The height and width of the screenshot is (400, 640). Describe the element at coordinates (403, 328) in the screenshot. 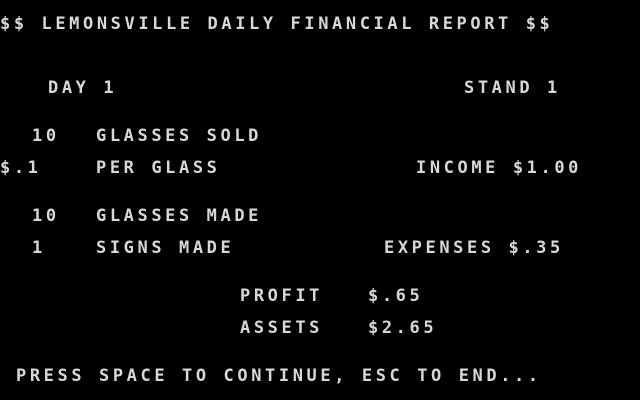

I see `assets-value: $2.65` at that location.